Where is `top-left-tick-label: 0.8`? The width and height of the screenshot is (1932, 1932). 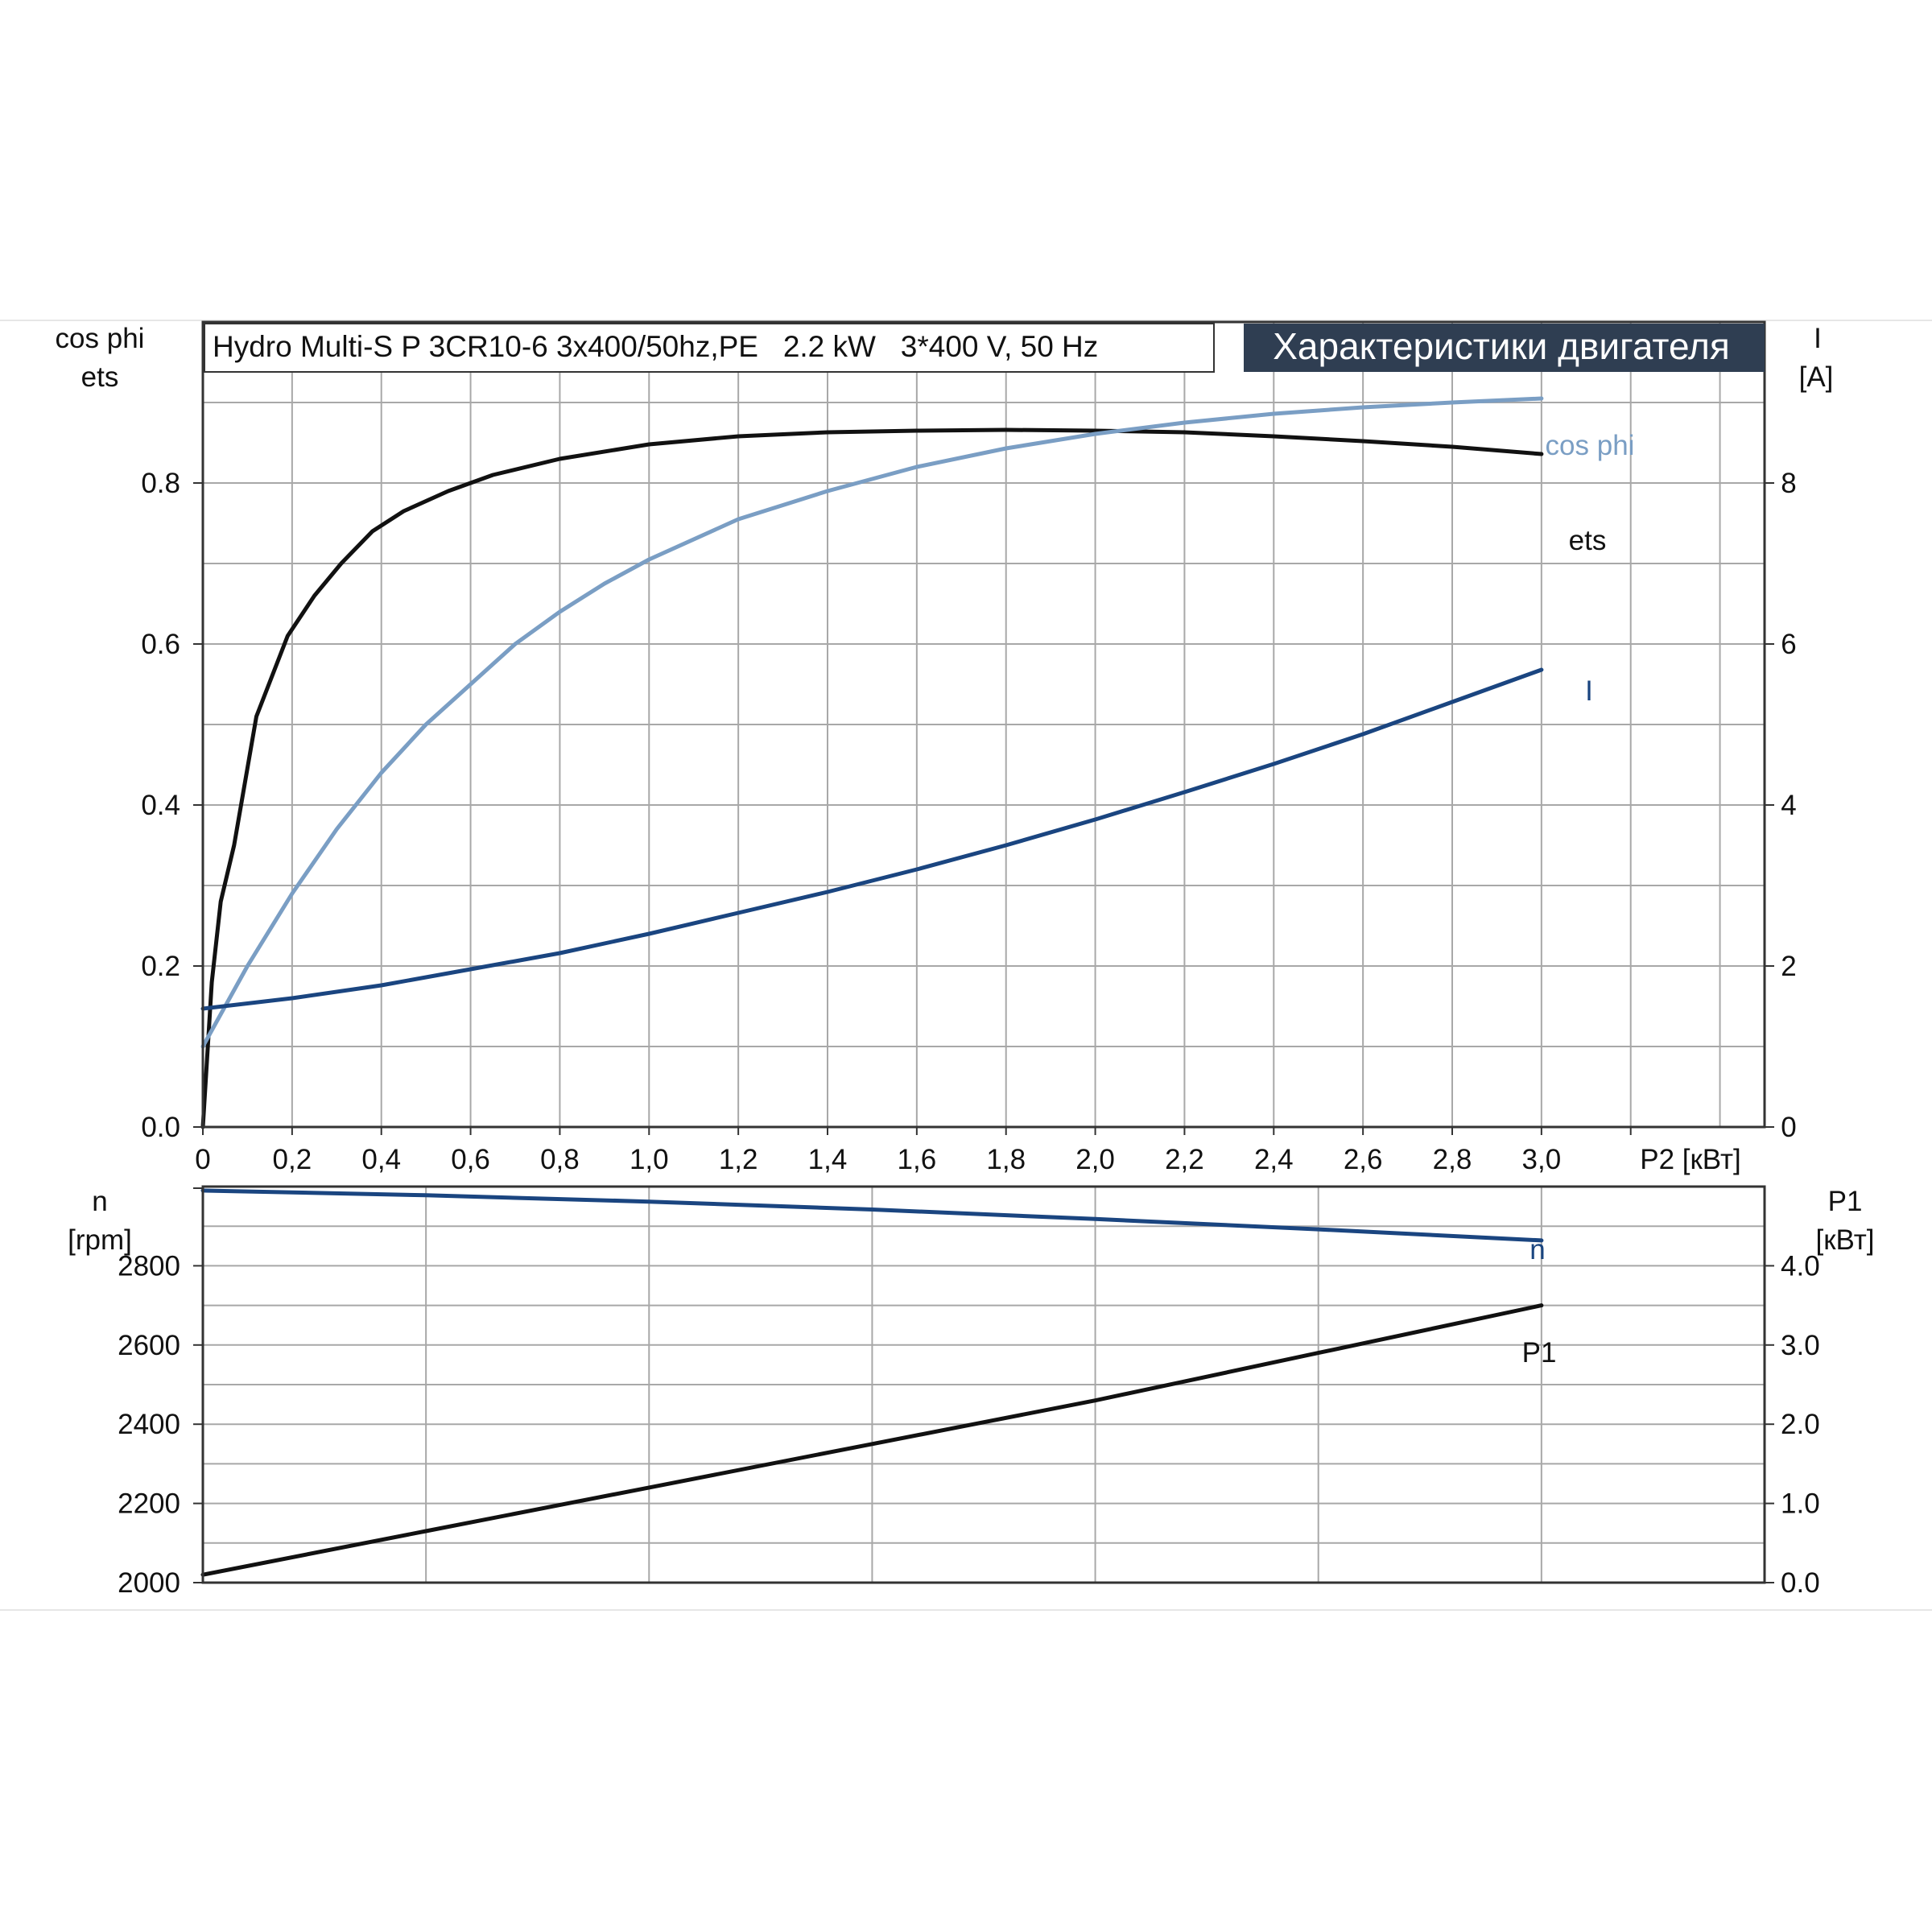 top-left-tick-label: 0.8 is located at coordinates (160, 483).